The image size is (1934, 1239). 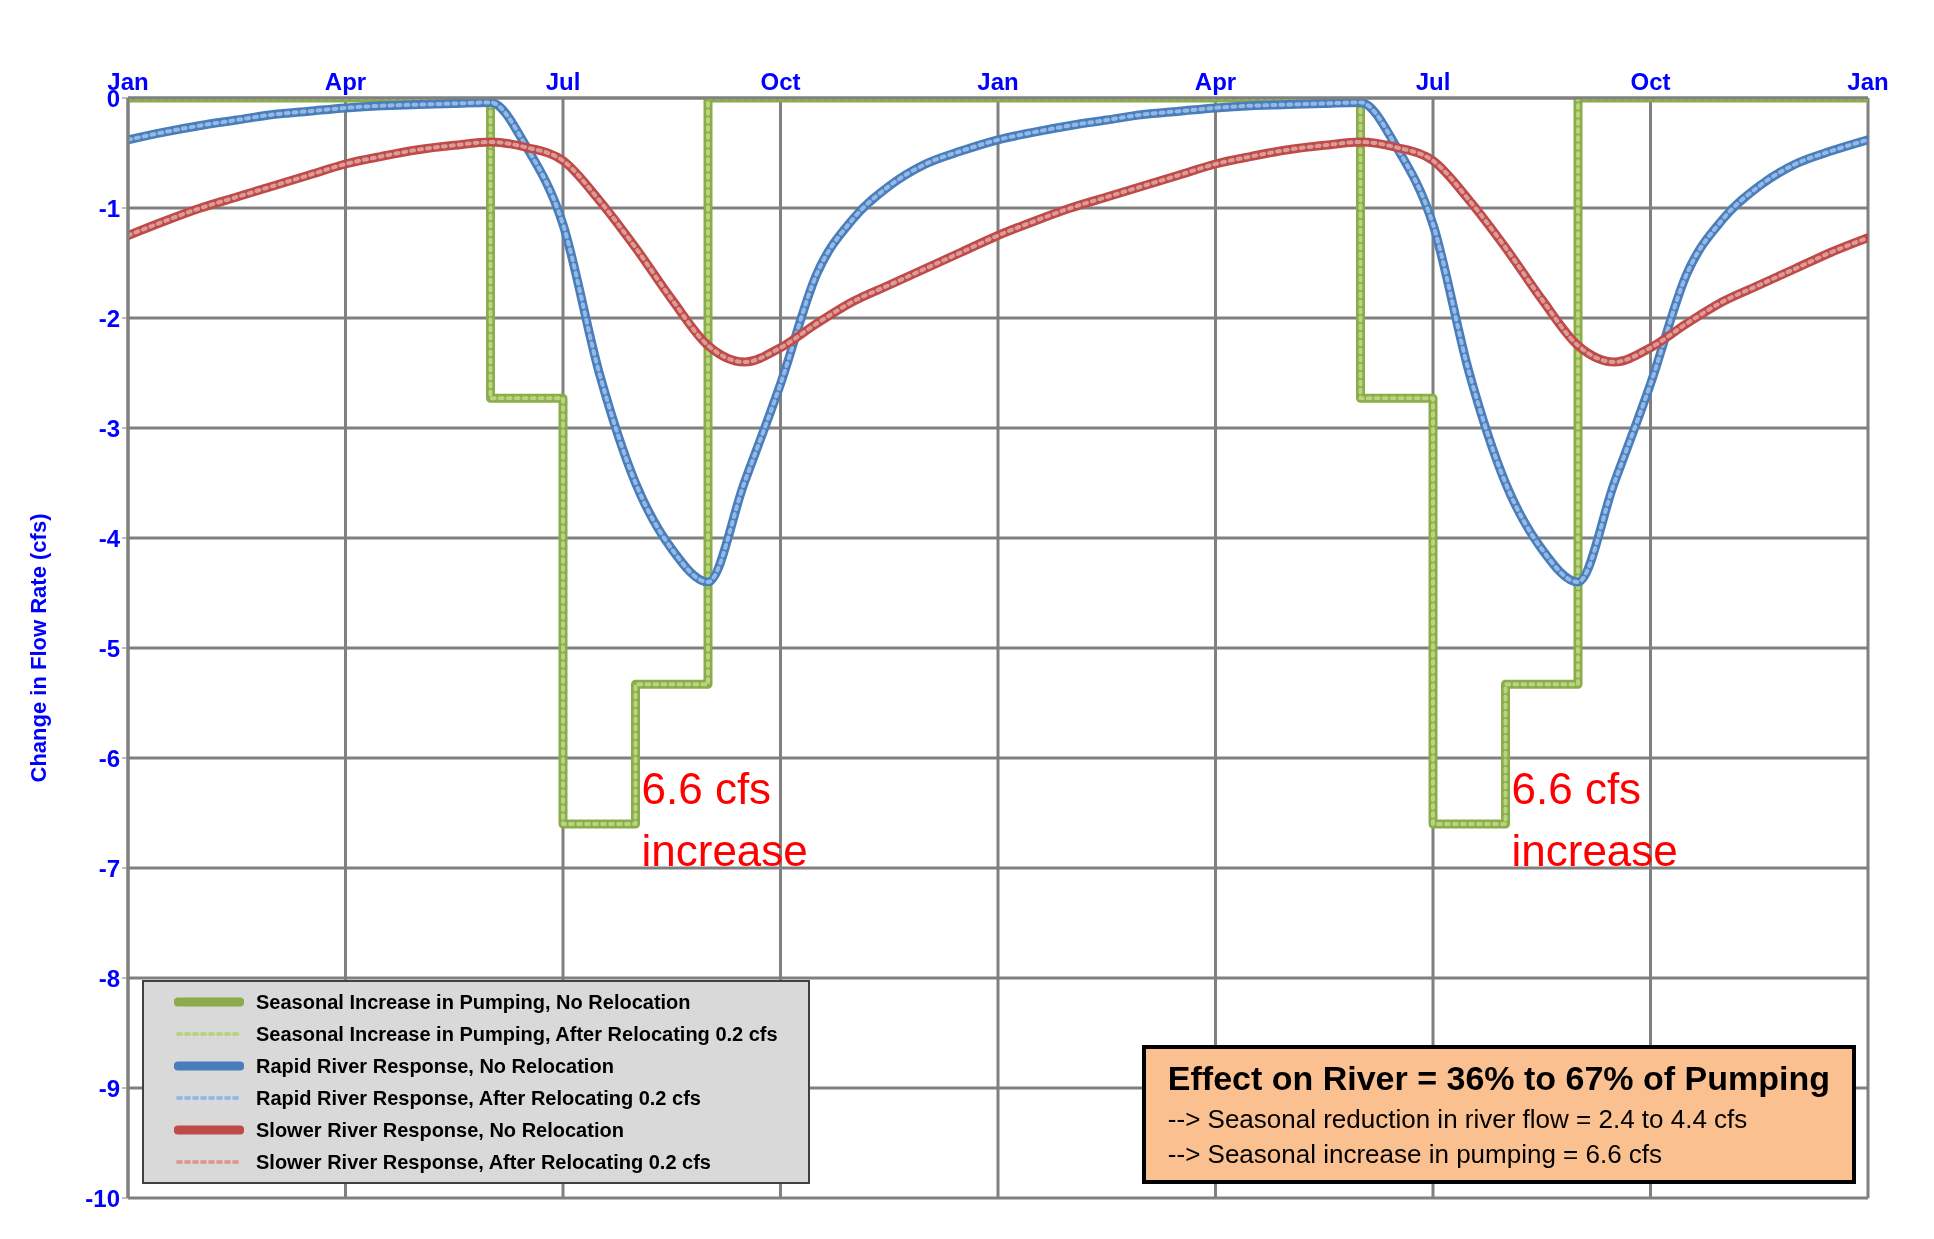 I want to click on legend-label: Slower River Response, After Relocating 0.2 cfs, so click(x=483, y=1162).